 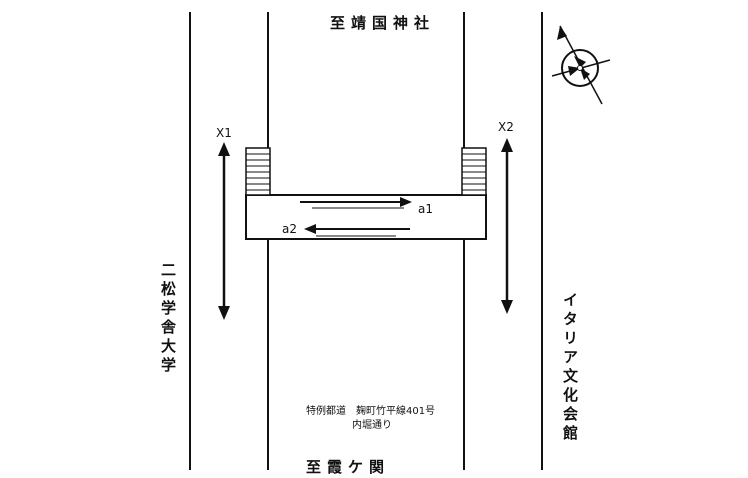 What do you see at coordinates (224, 231) in the screenshot?
I see `x1-double-arrow` at bounding box center [224, 231].